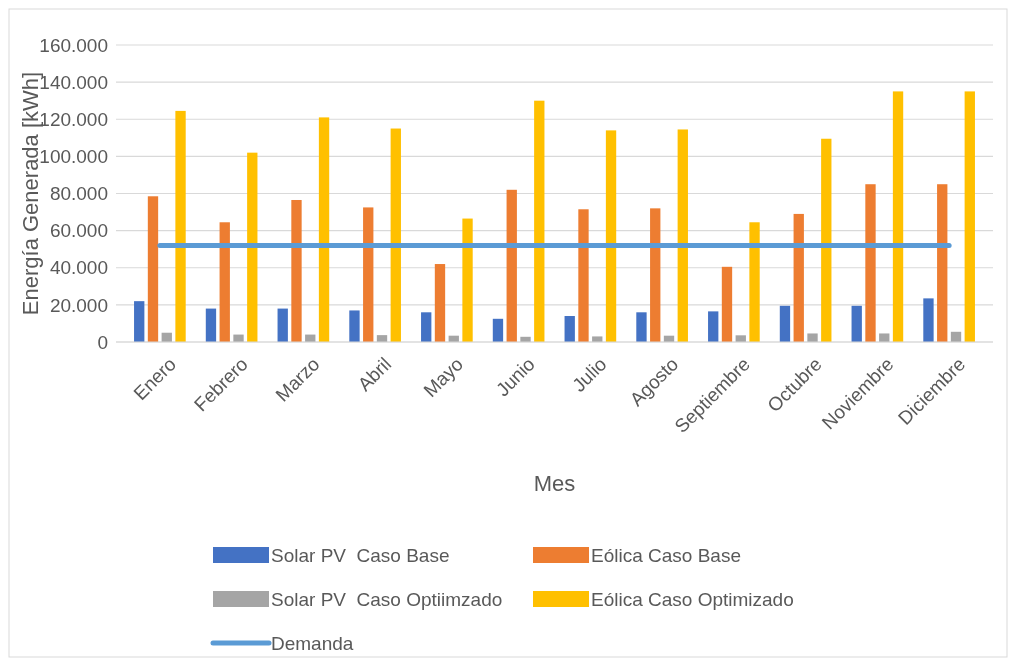 Image resolution: width=1017 pixels, height=664 pixels. Describe the element at coordinates (312, 643) in the screenshot. I see `legend-label: Demanda` at that location.